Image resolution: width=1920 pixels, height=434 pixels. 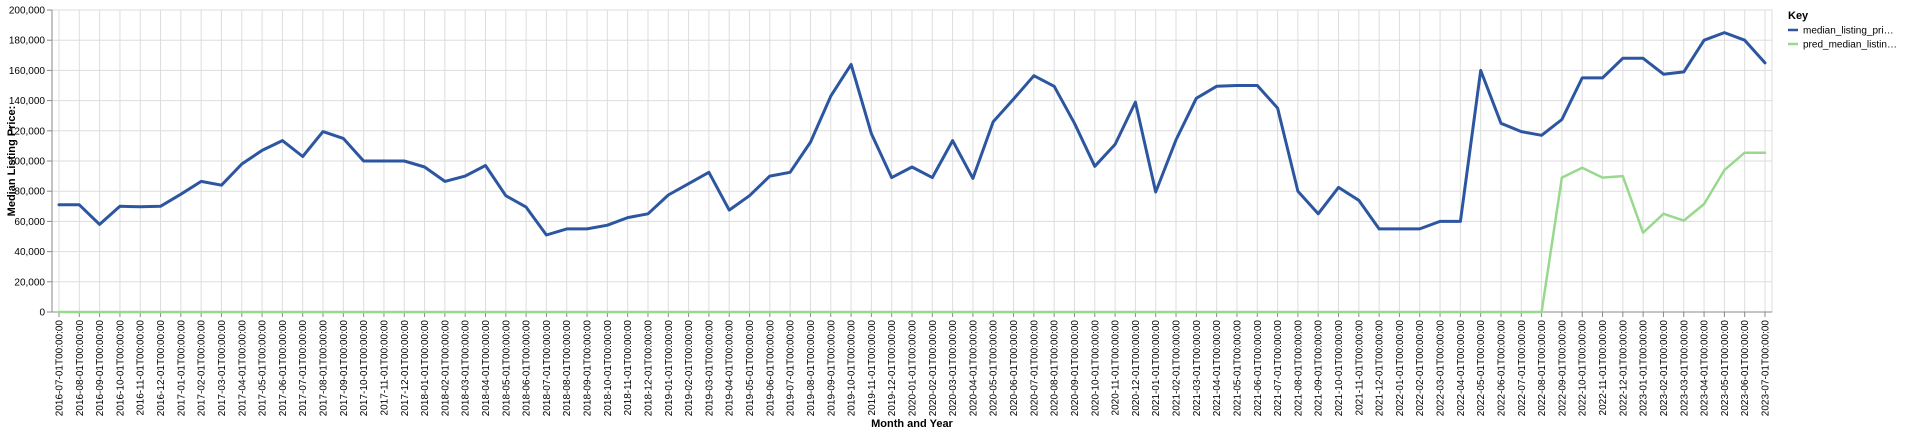 I want to click on x-tick-label: 2017-04-01T00:00:00, so click(x=242, y=368).